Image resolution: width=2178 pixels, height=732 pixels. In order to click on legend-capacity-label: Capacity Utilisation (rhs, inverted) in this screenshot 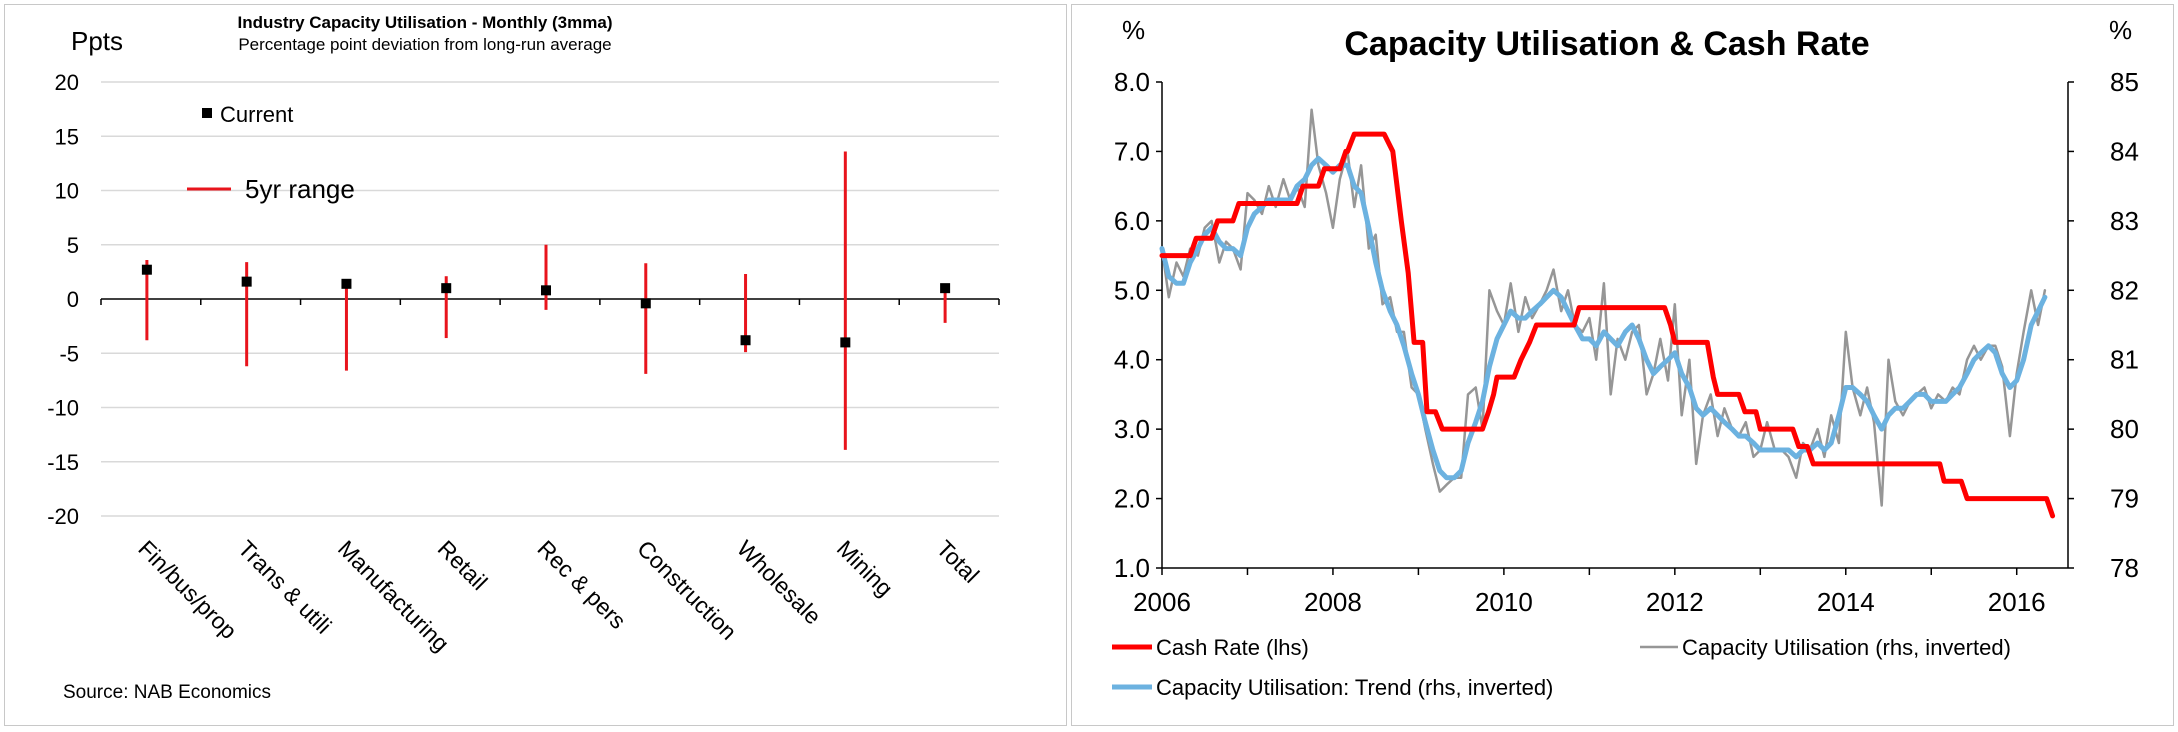, I will do `click(1846, 647)`.